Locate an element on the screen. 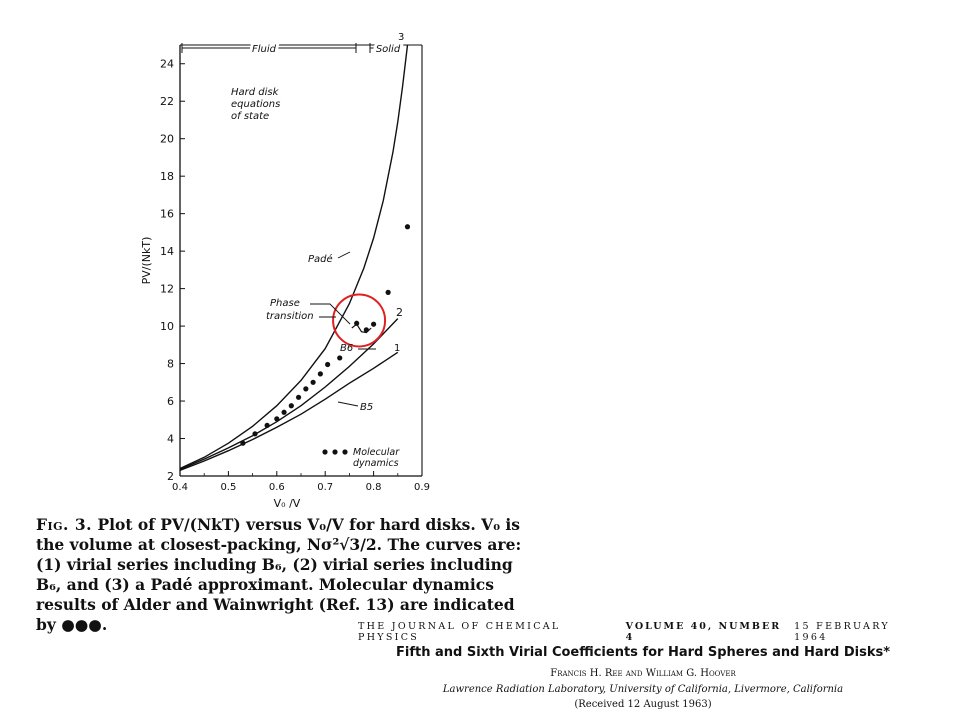  y-tick-label: 24 is located at coordinates (167, 64).